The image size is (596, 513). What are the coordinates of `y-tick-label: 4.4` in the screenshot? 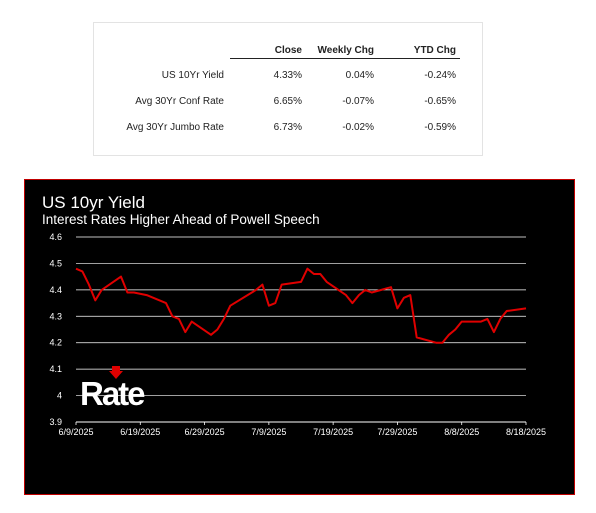 It's located at (55, 290).